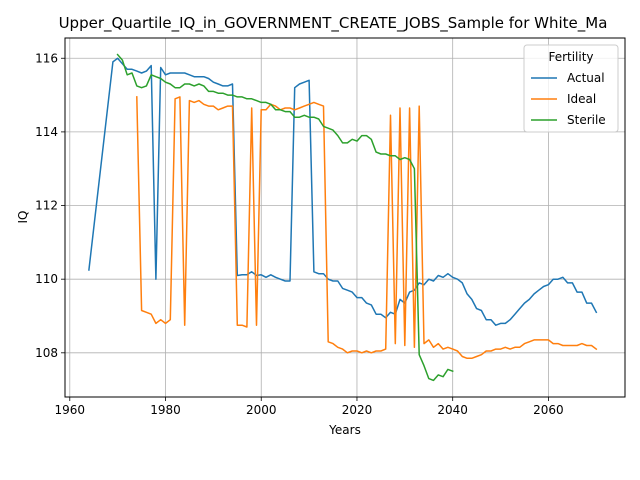  What do you see at coordinates (46, 206) in the screenshot?
I see `y-tick-label: 112` at bounding box center [46, 206].